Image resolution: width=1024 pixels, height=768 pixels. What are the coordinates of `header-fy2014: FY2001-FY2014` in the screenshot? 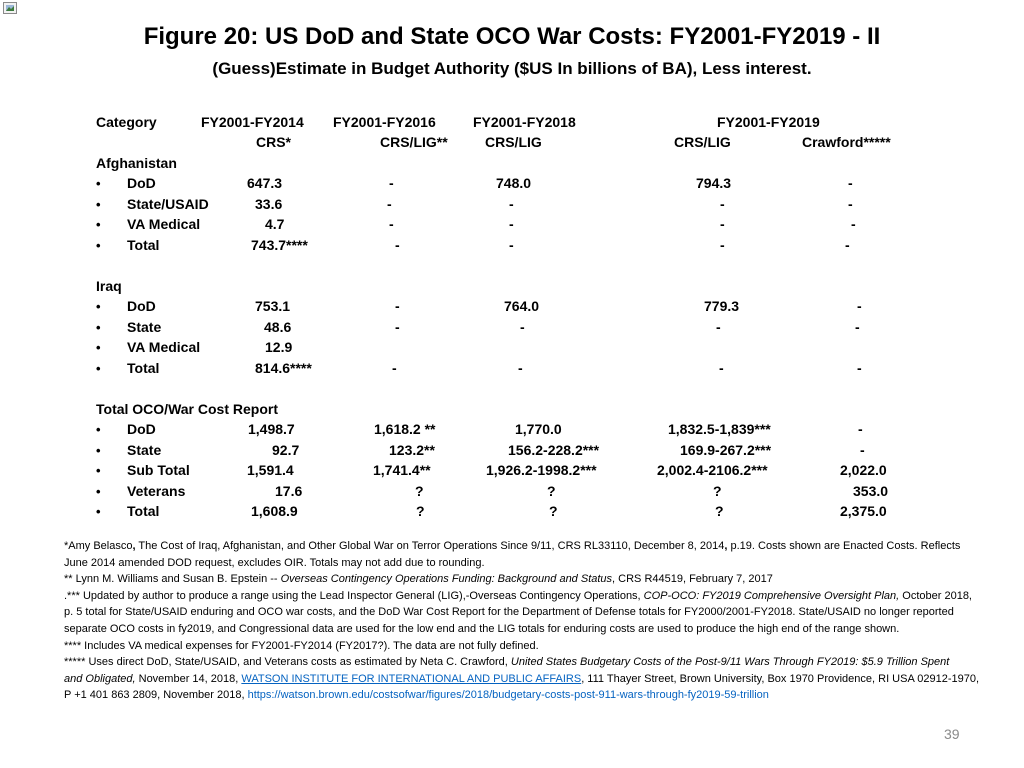 It's located at (252, 122).